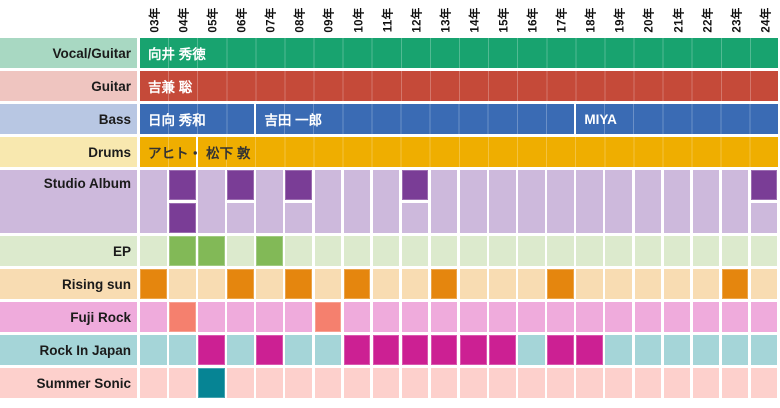 The image size is (780, 408). What do you see at coordinates (68, 201) in the screenshot?
I see `row-label: Studio Album` at bounding box center [68, 201].